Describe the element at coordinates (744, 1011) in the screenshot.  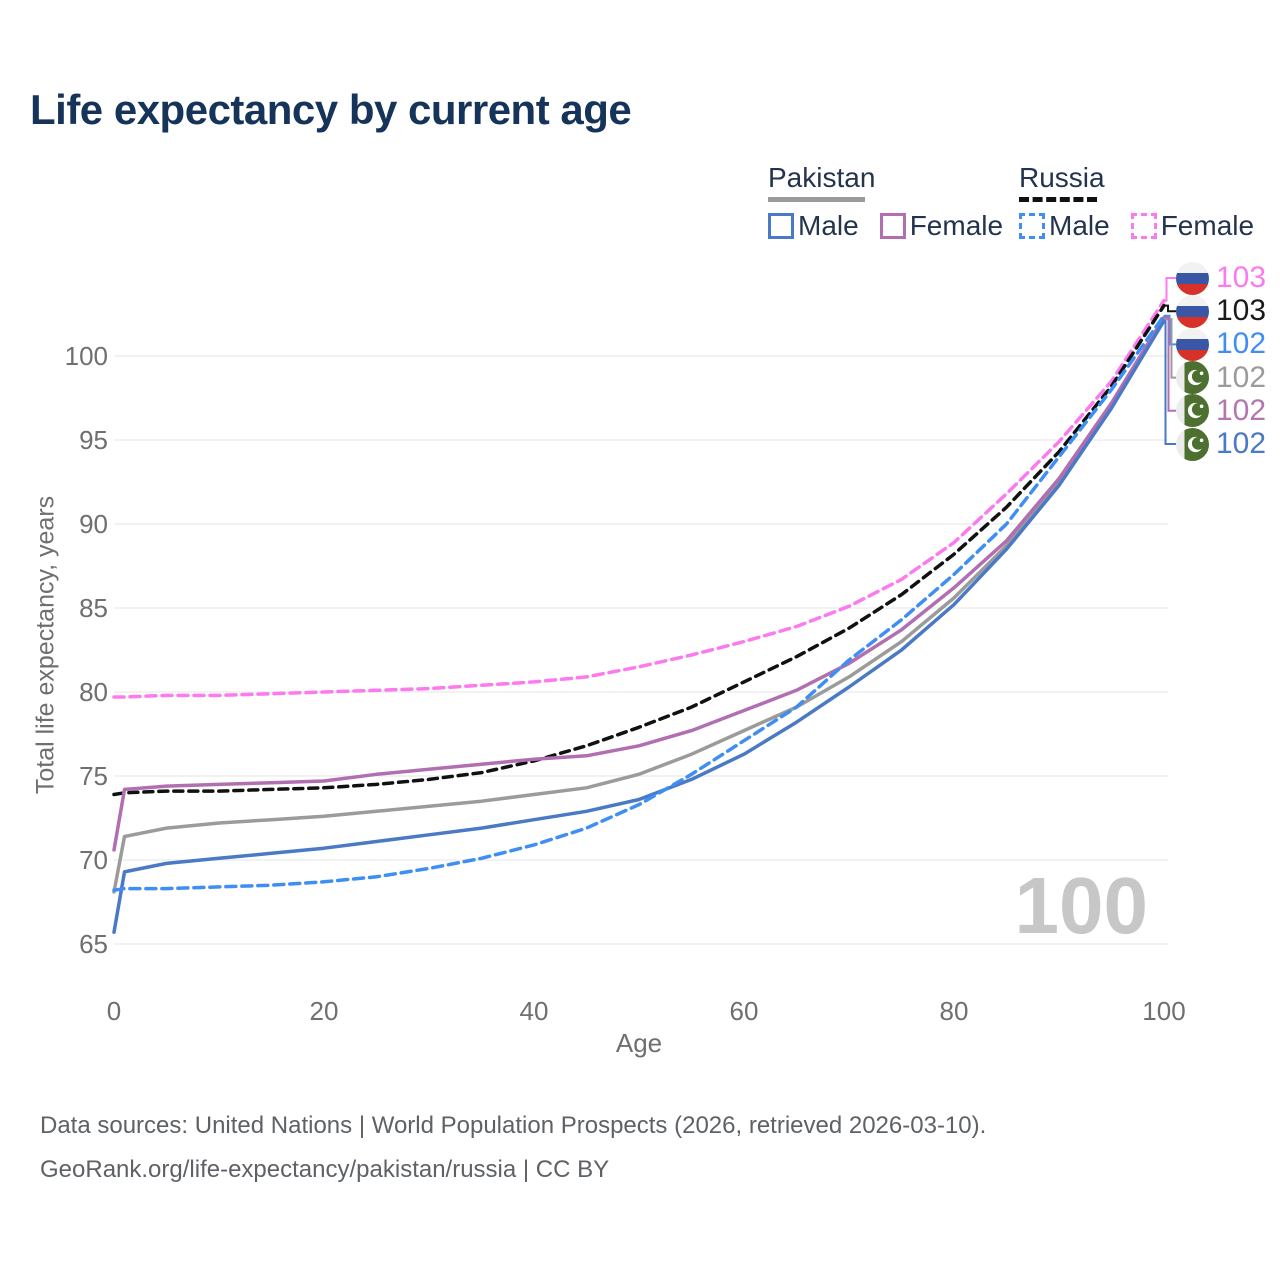
I see `x-tick-label-60: 60` at that location.